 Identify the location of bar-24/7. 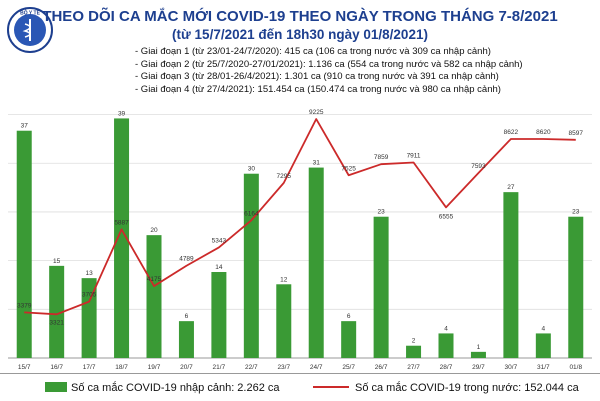
(316, 262).